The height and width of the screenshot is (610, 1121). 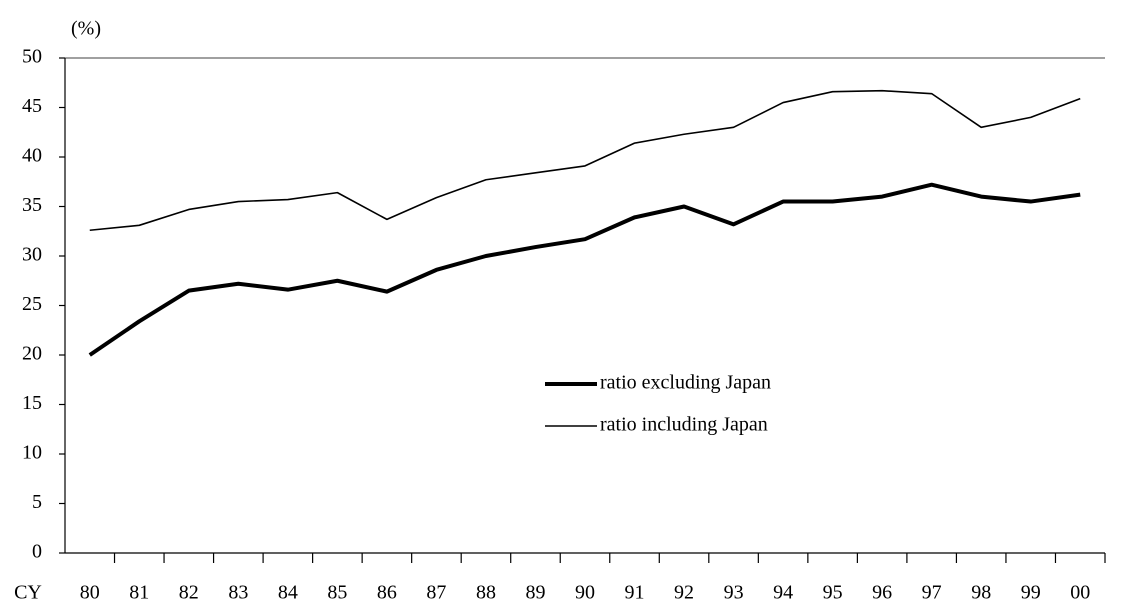 I want to click on x-tick-label: 80, so click(x=90, y=593).